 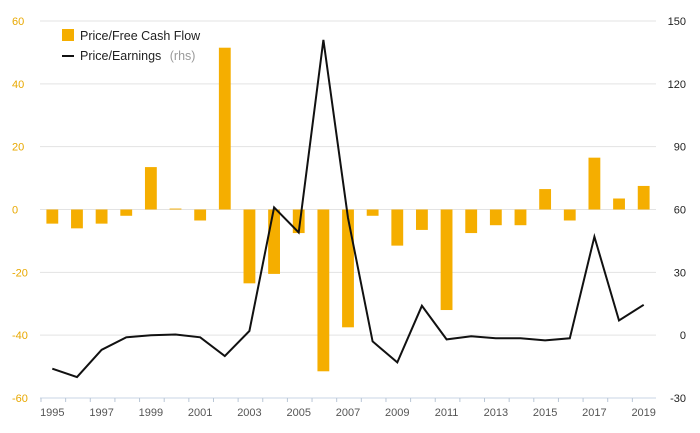 I want to click on y-left-tick-label-2: 20, so click(x=18, y=148).